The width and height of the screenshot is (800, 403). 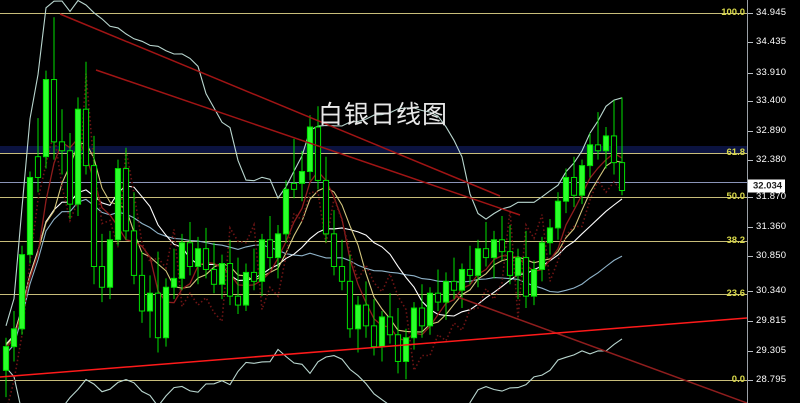 I want to click on price-tick-label: 34.945, so click(x=771, y=12).